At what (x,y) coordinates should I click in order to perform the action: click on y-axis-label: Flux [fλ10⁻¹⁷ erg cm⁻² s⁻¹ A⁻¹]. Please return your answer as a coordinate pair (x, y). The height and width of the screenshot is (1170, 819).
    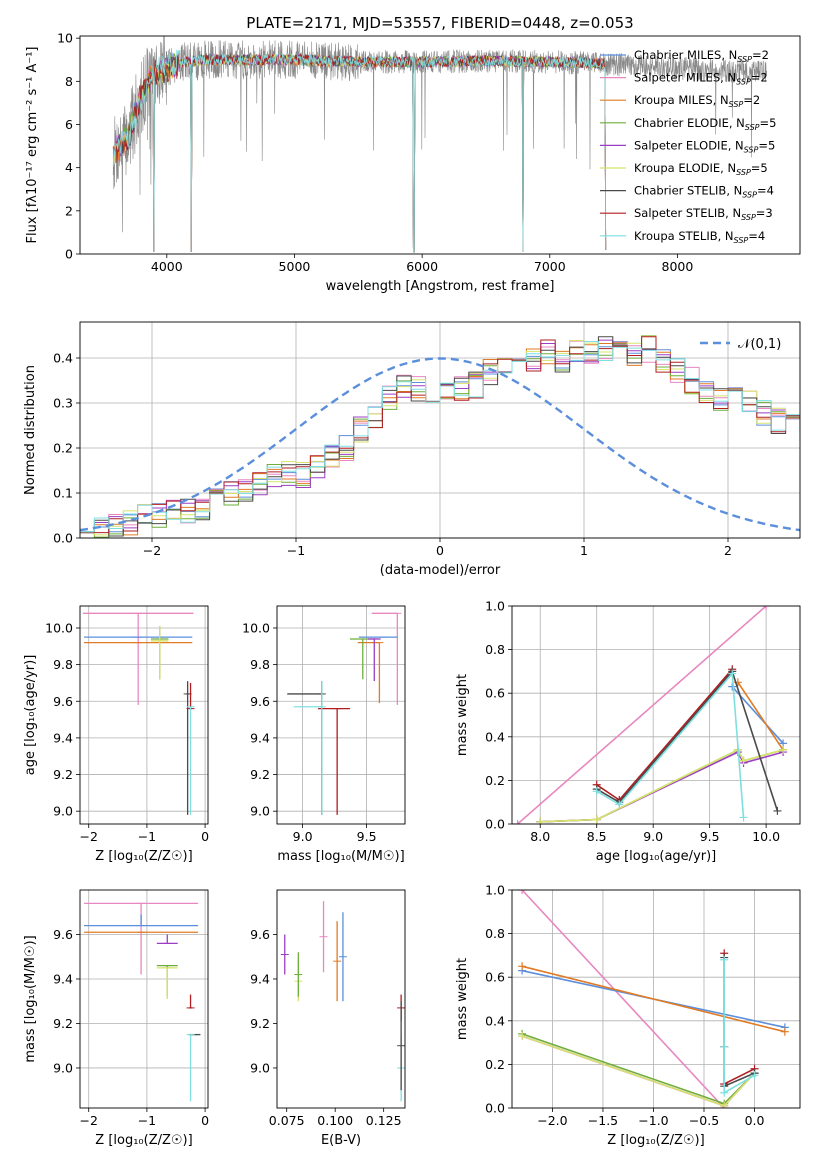
    Looking at the image, I should click on (32, 145).